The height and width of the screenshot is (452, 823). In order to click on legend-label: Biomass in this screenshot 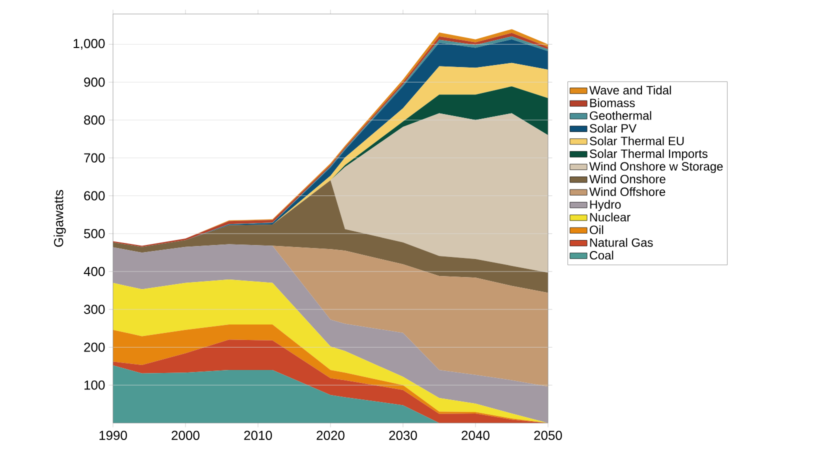, I will do `click(612, 103)`.